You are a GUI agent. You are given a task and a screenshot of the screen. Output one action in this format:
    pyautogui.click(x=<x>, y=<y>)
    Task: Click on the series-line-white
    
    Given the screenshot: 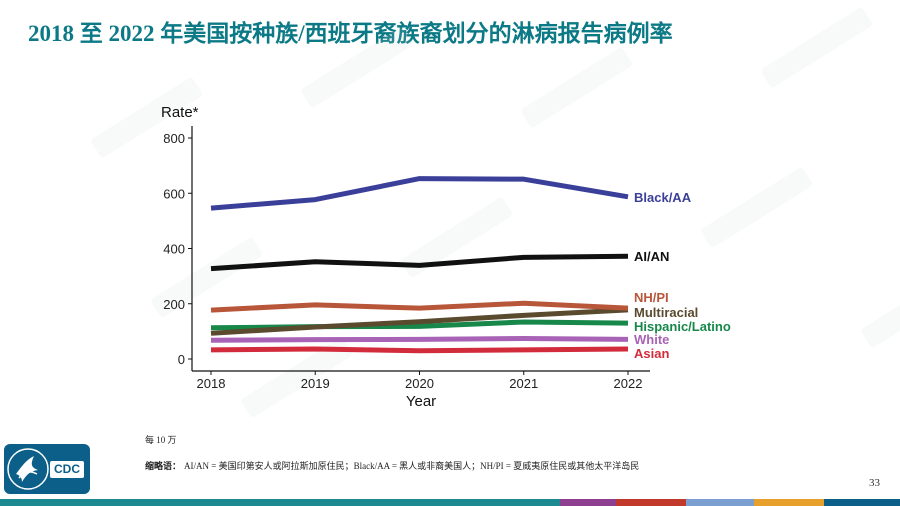 What is the action you would take?
    pyautogui.click(x=419, y=339)
    